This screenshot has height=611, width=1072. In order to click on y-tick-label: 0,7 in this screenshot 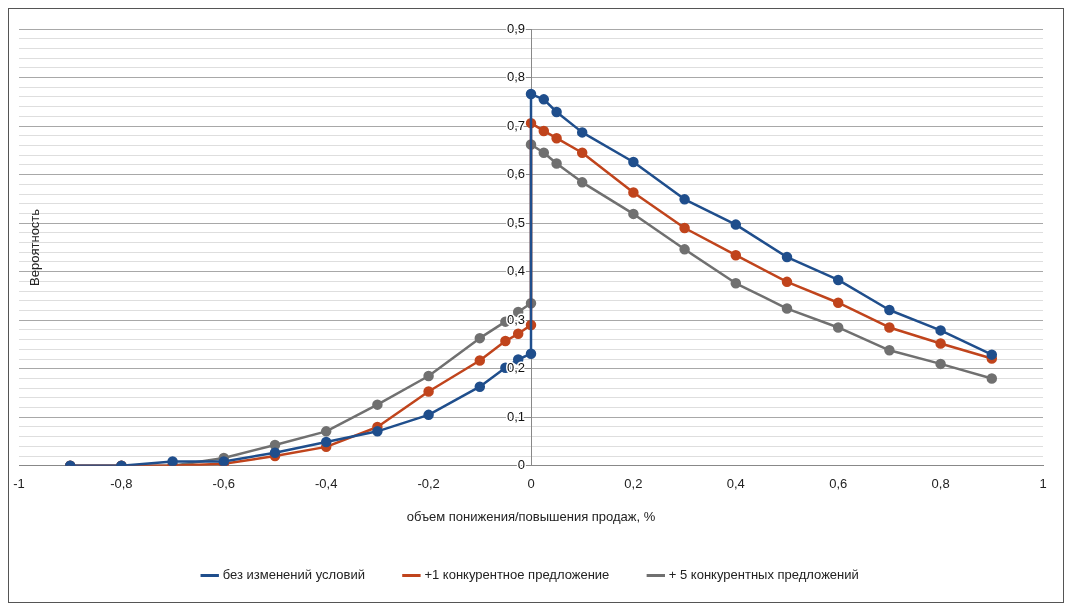, I will do `click(515, 125)`.